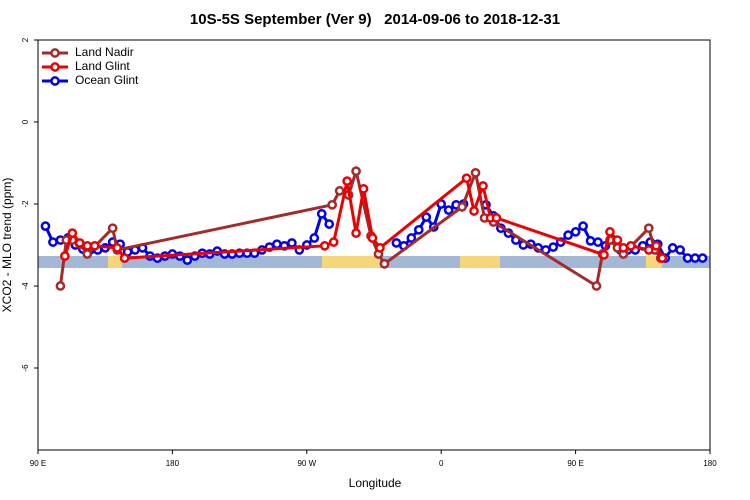  What do you see at coordinates (441, 463) in the screenshot?
I see `x-tick-label: 0` at bounding box center [441, 463].